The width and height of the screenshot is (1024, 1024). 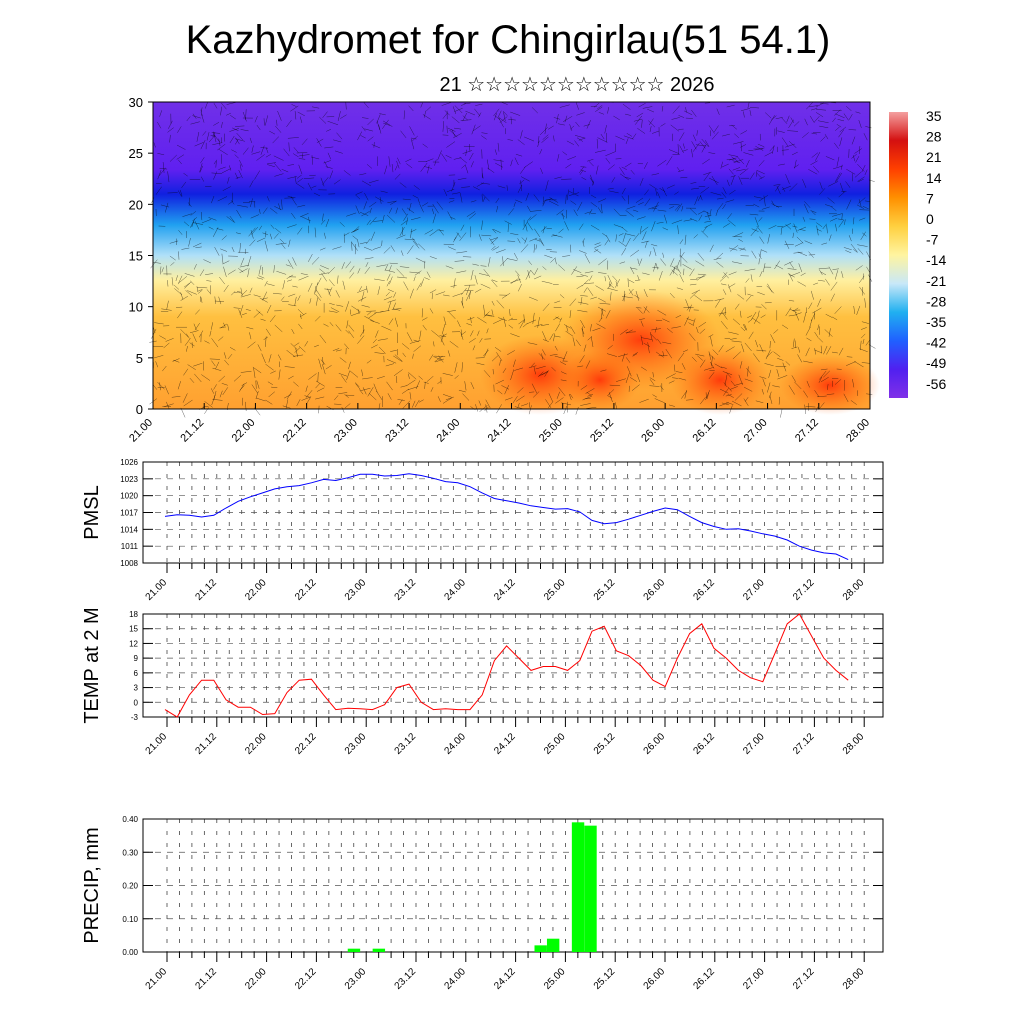 What do you see at coordinates (92, 512) in the screenshot?
I see `y-axis-label: PMSL` at bounding box center [92, 512].